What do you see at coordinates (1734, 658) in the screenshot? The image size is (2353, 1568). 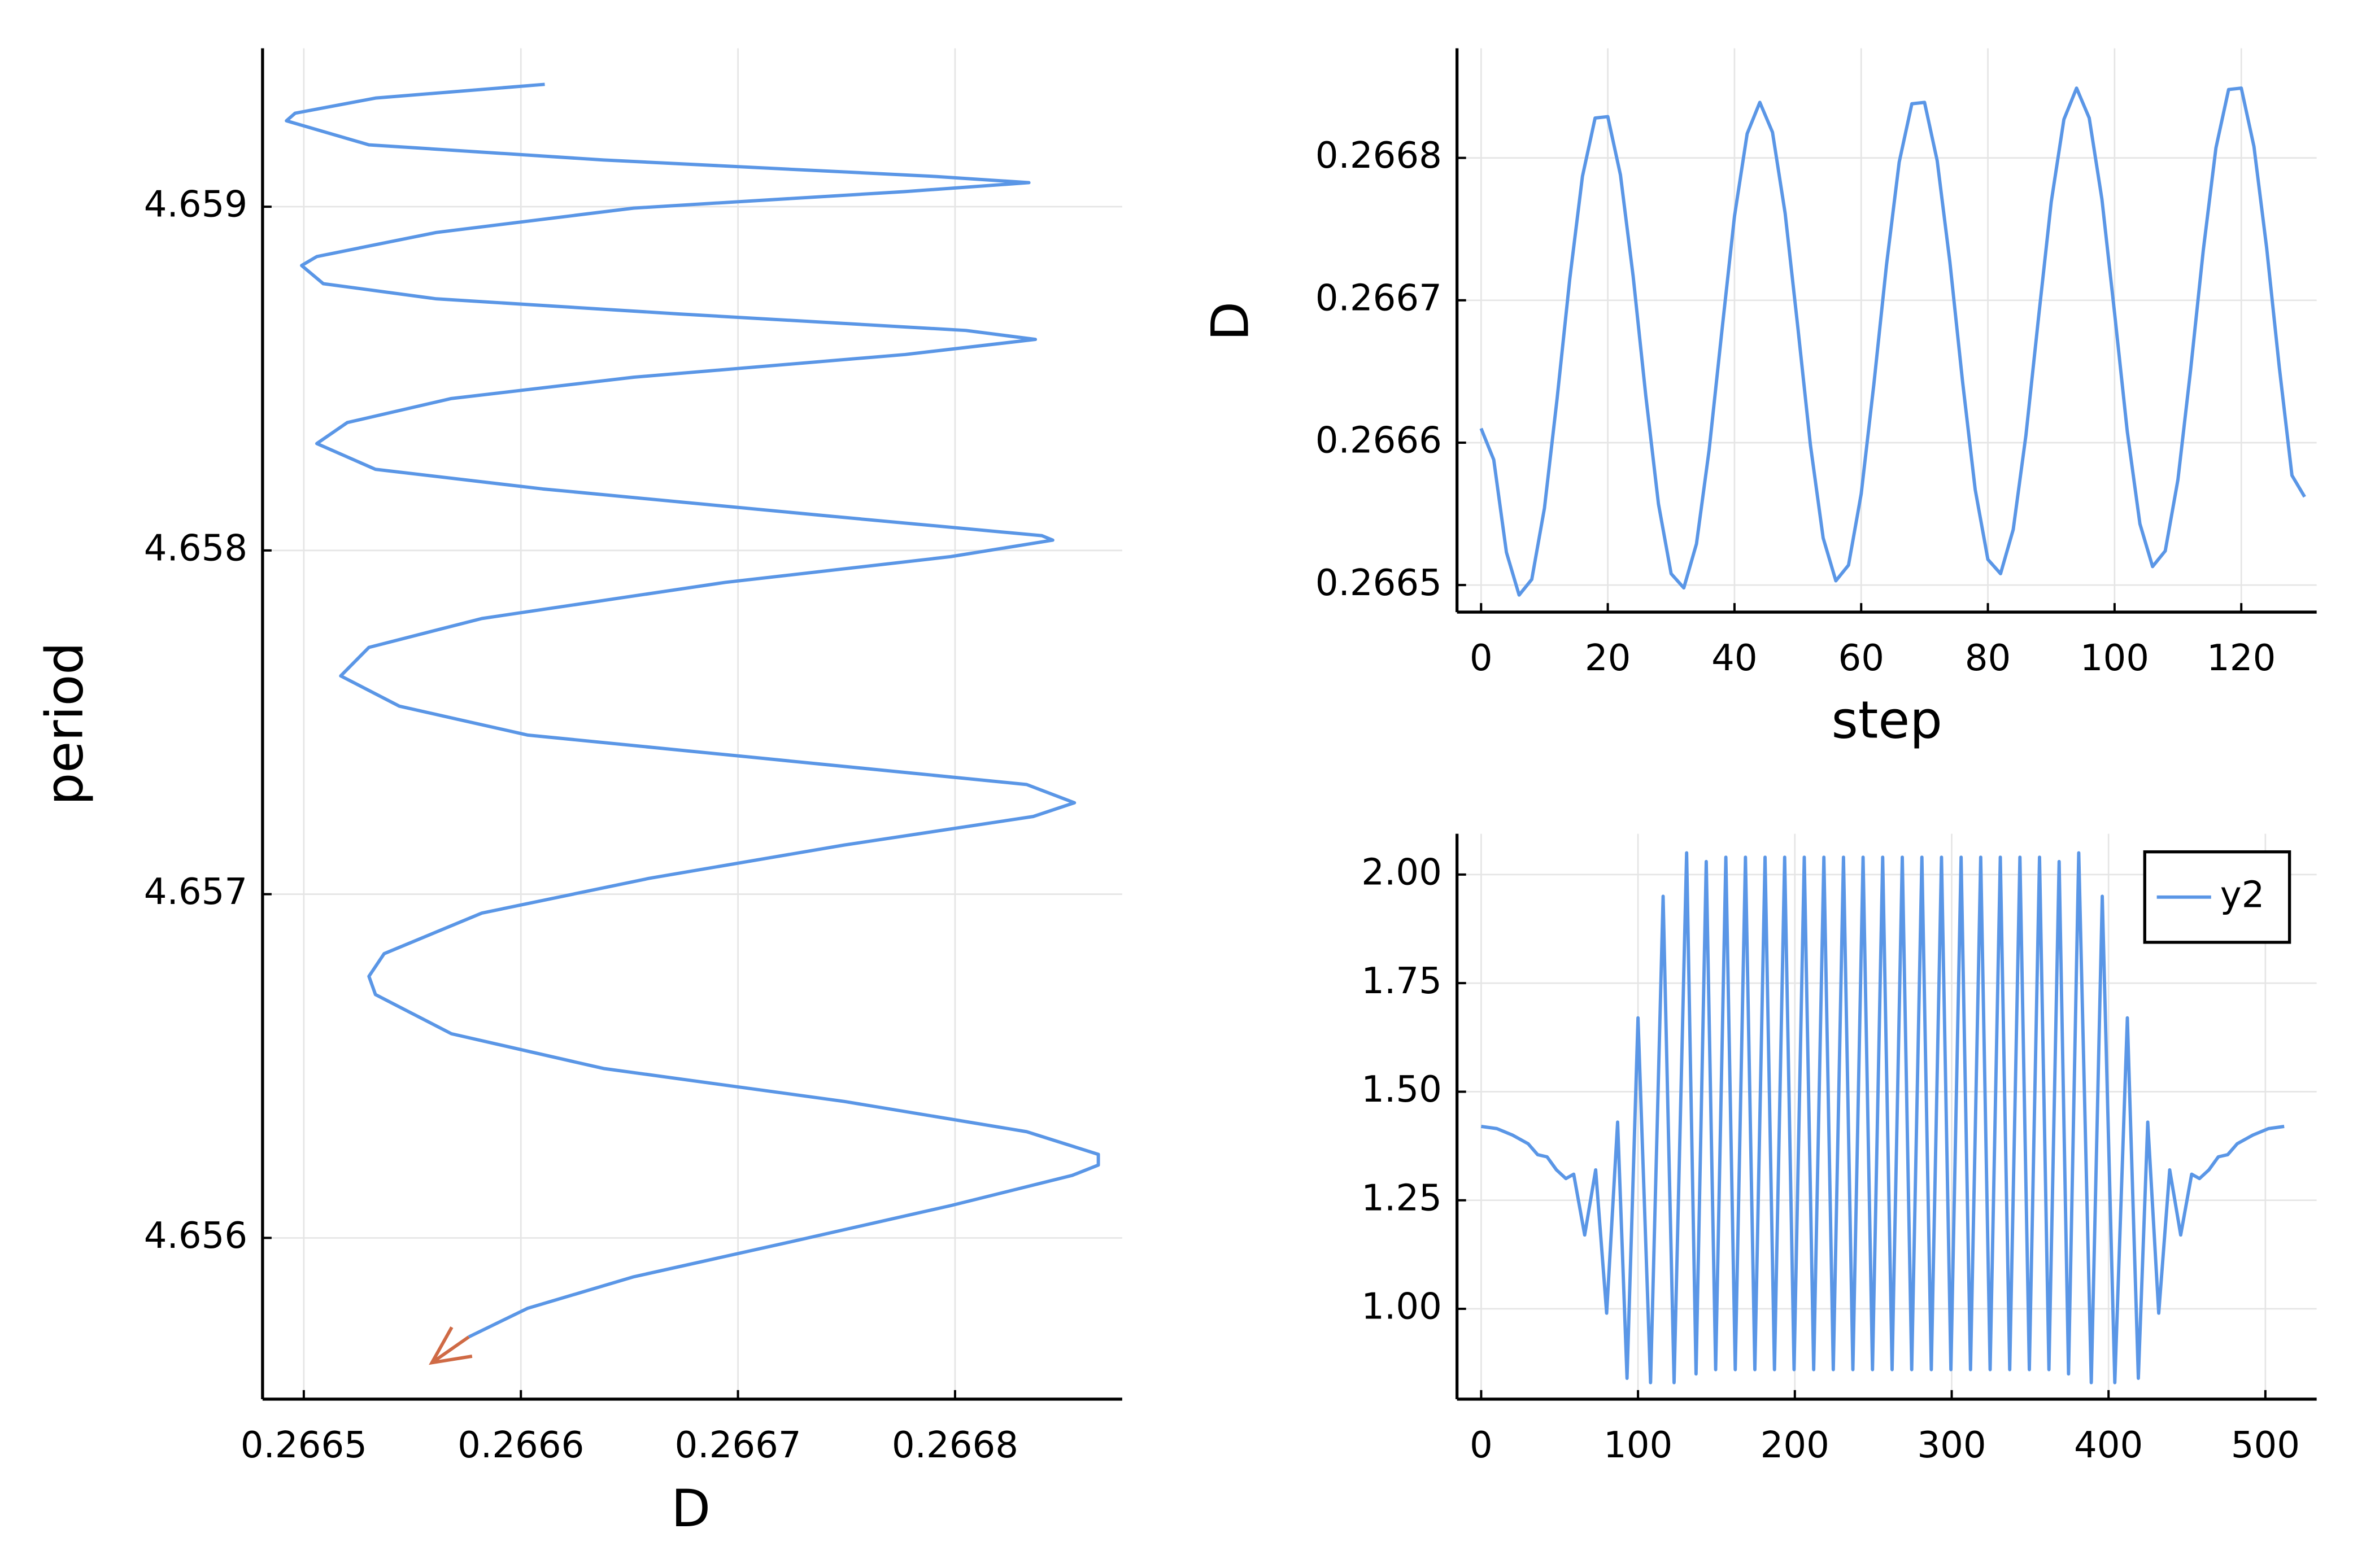 I see `x-tick-label: 40` at bounding box center [1734, 658].